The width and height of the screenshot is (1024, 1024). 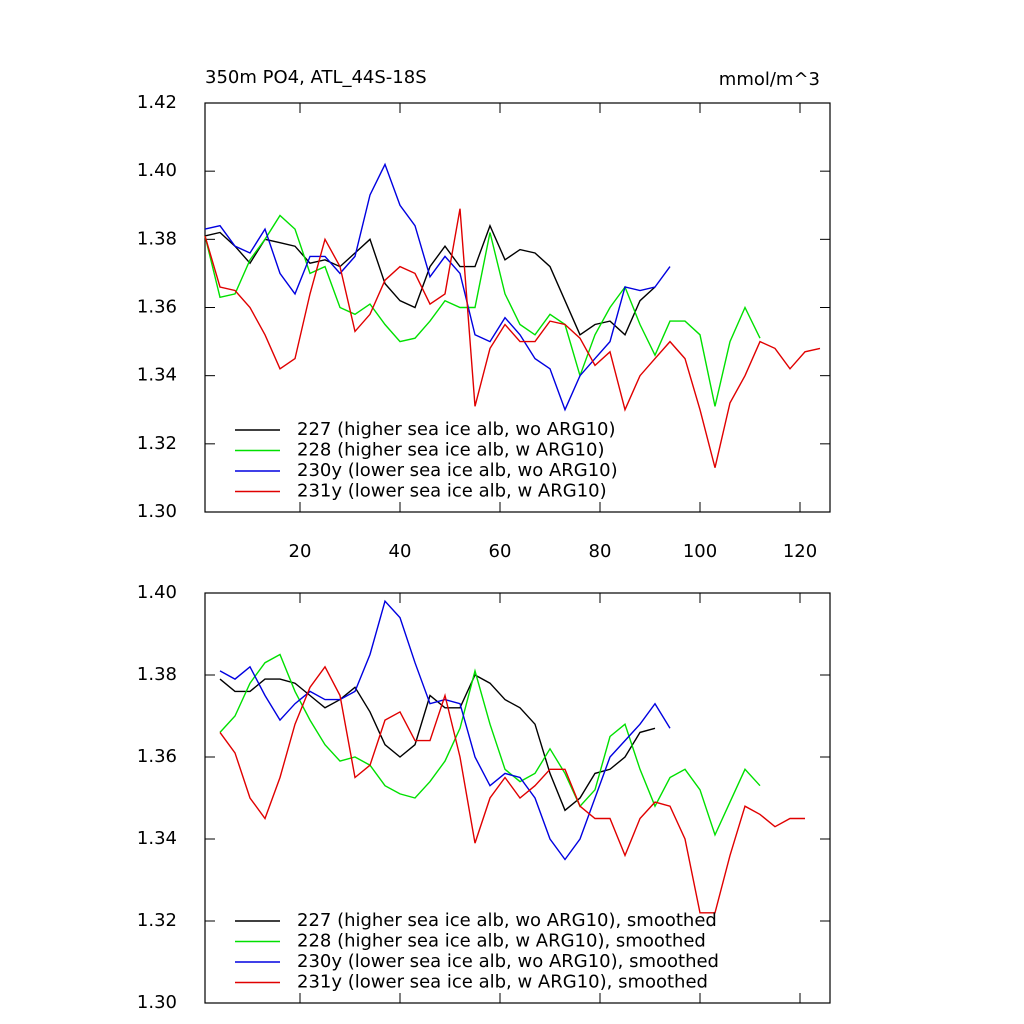 I want to click on chart-title: 350m PO4, ATL_44S-18S, so click(x=316, y=77).